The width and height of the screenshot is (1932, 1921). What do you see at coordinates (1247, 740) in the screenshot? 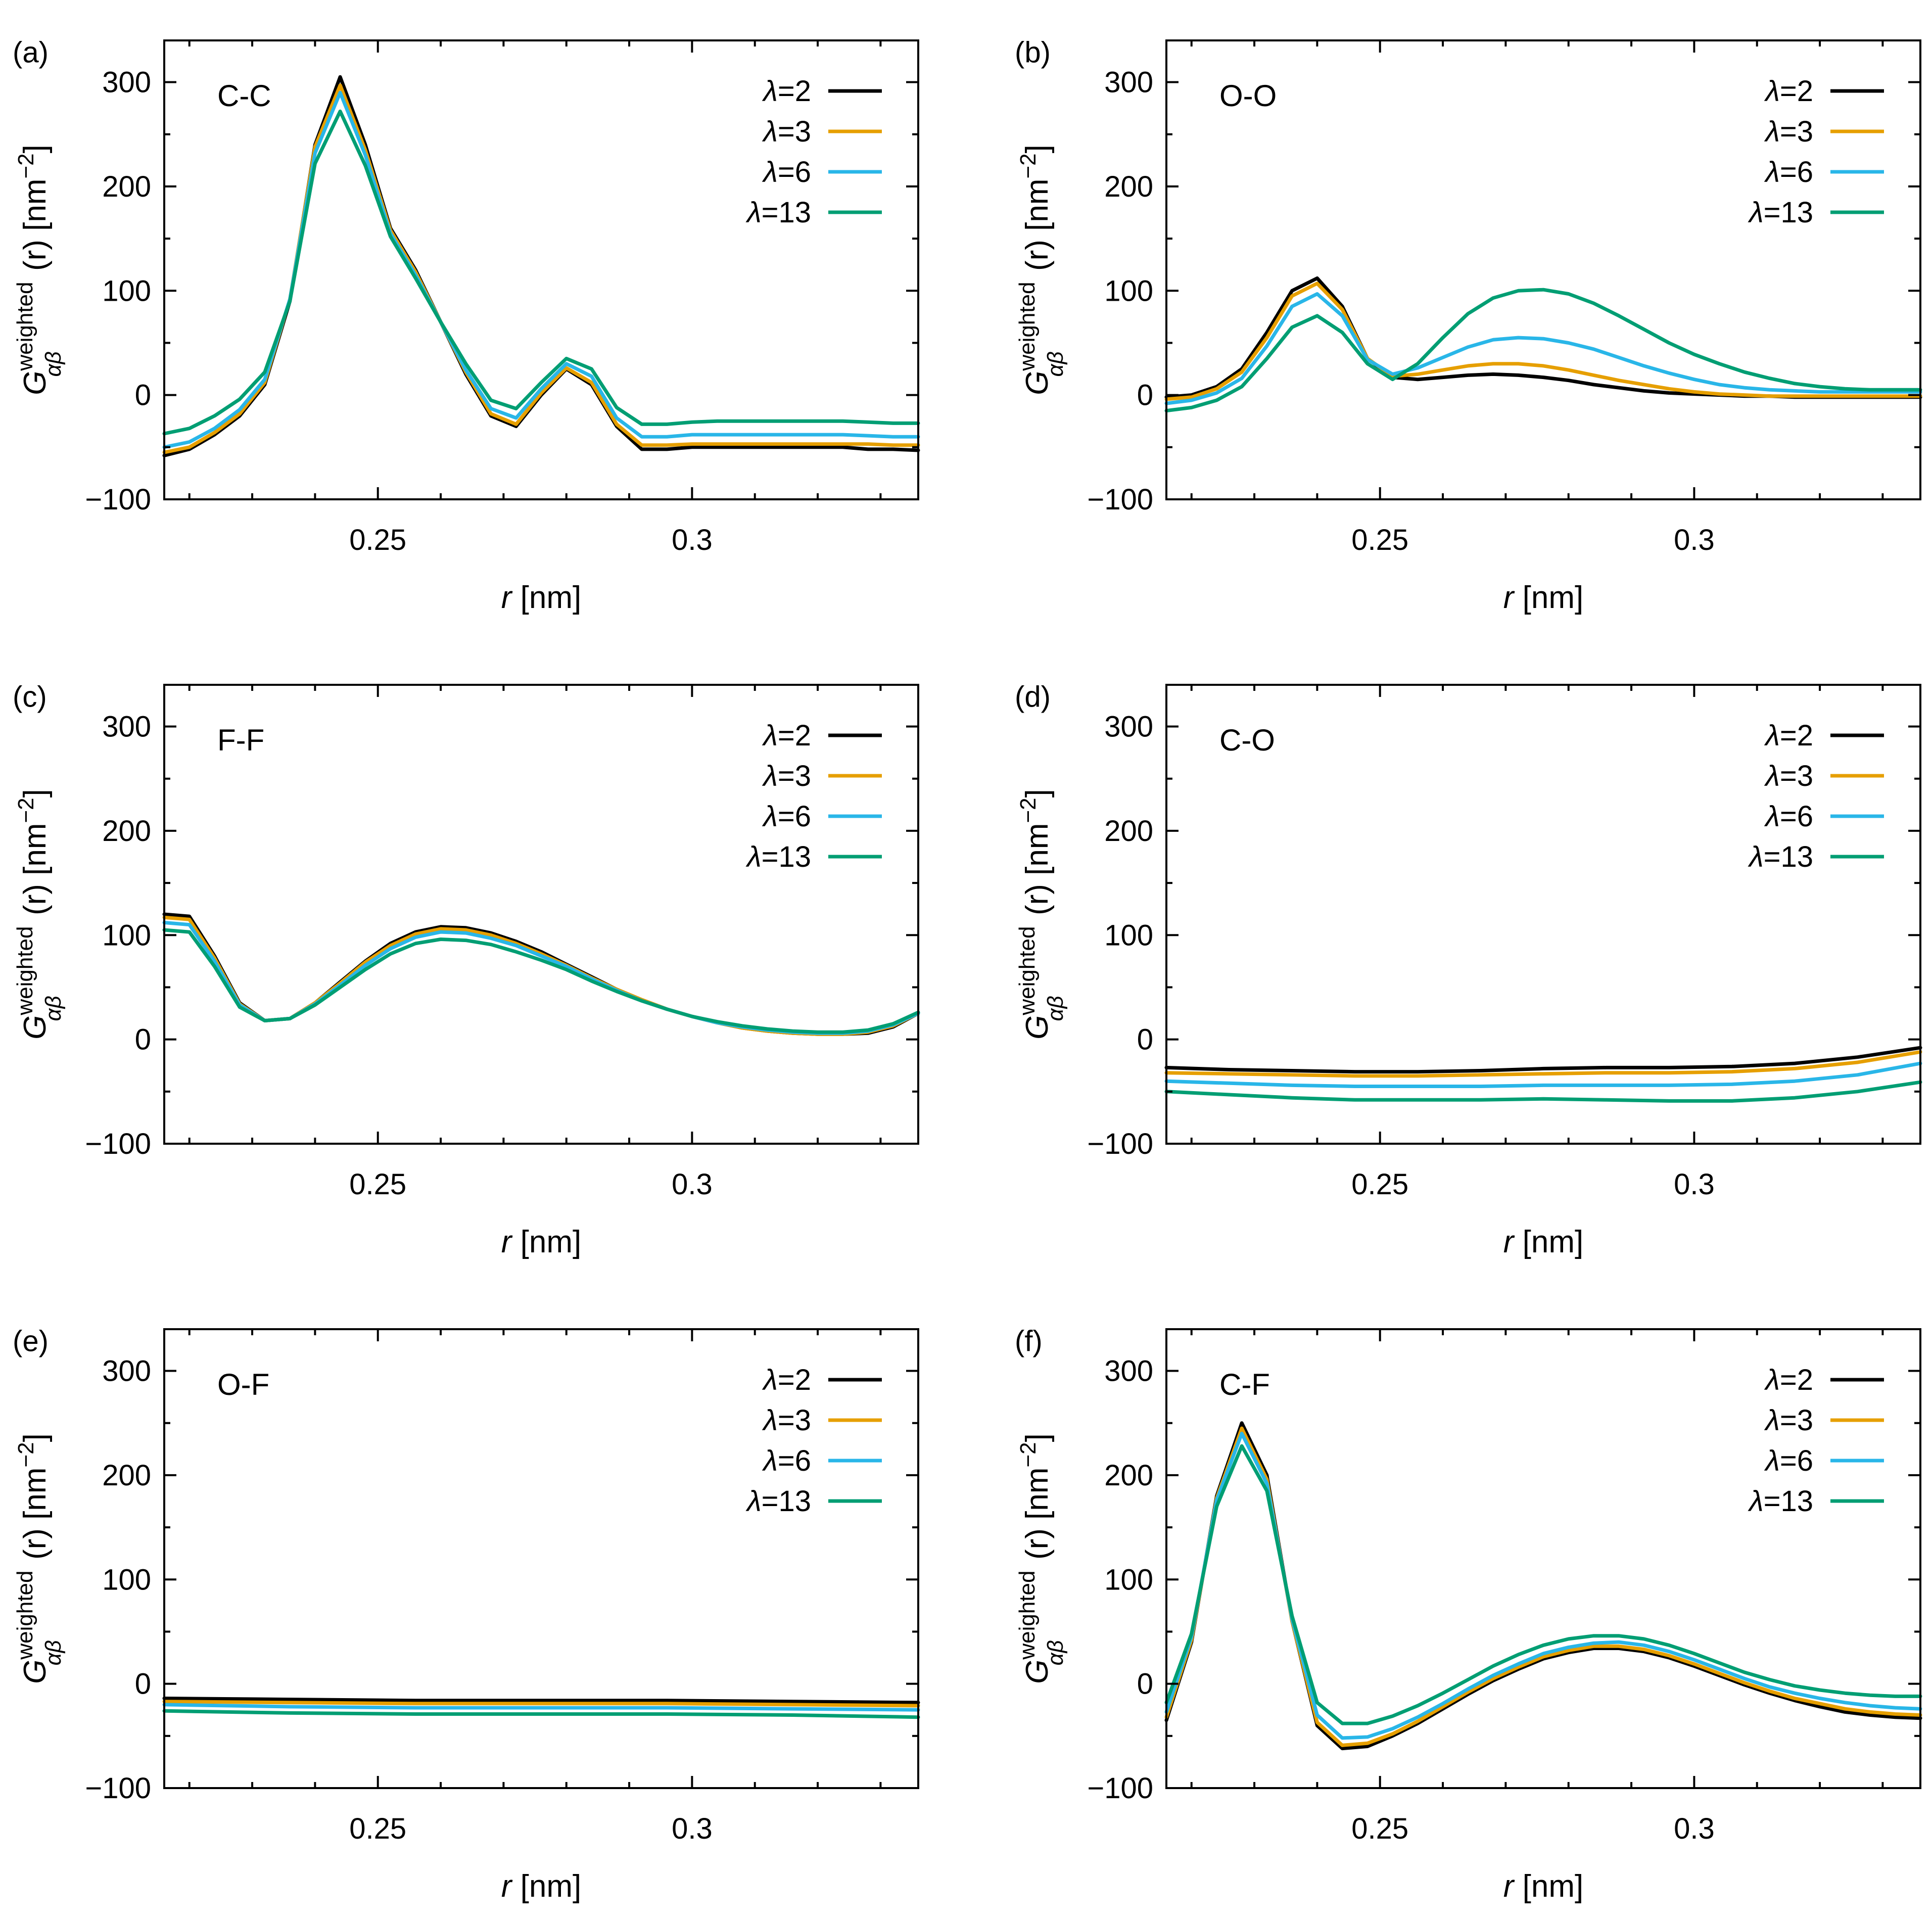
I see `pair-label: C-O` at bounding box center [1247, 740].